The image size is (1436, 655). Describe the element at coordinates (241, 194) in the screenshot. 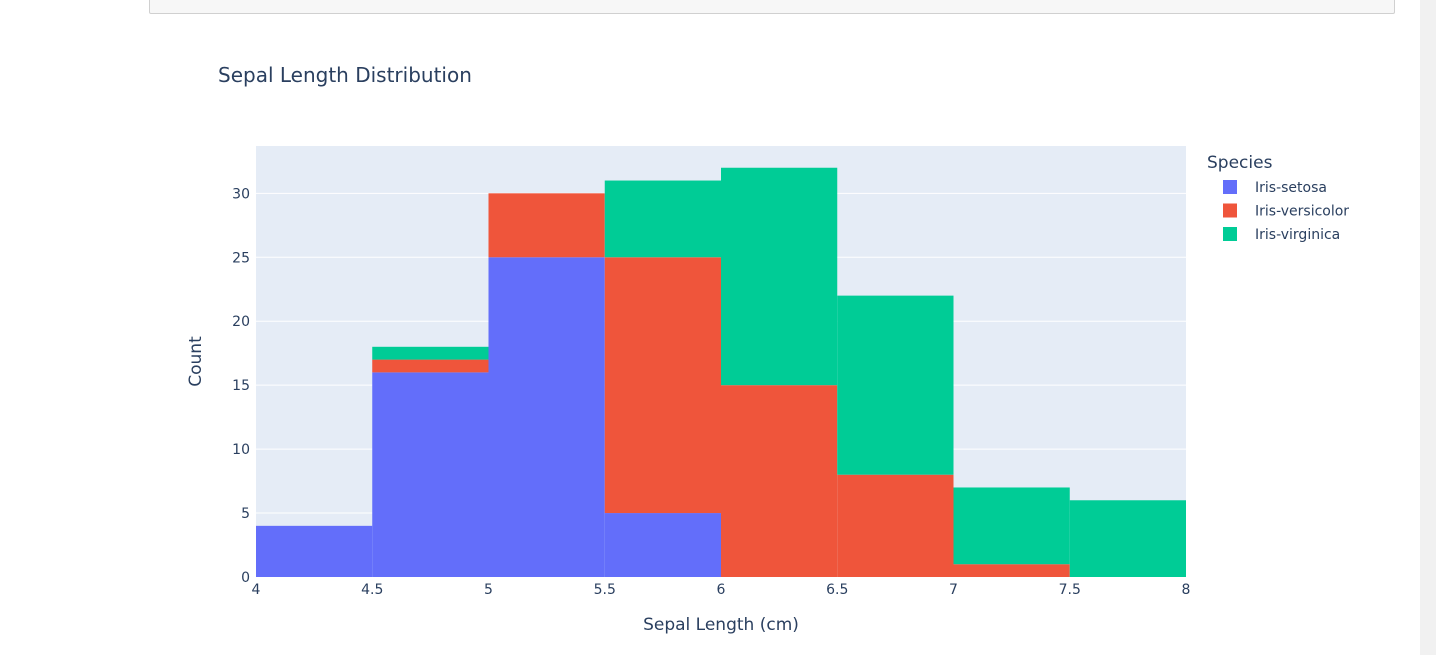

I see `y-tick-label: 30` at that location.